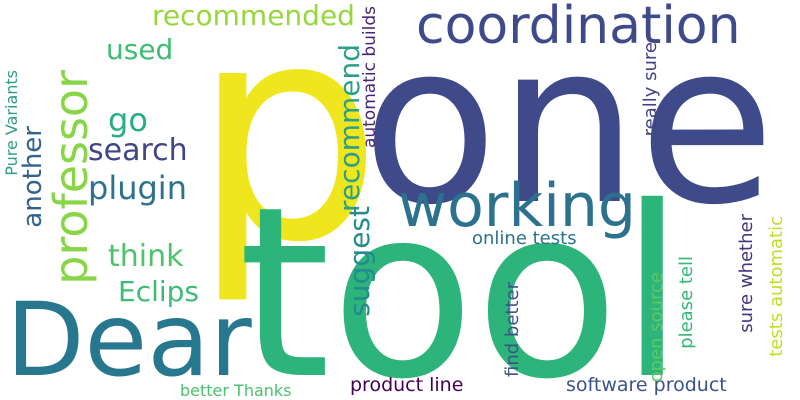 The width and height of the screenshot is (800, 400). What do you see at coordinates (512, 329) in the screenshot?
I see `word-find-better: find better` at bounding box center [512, 329].